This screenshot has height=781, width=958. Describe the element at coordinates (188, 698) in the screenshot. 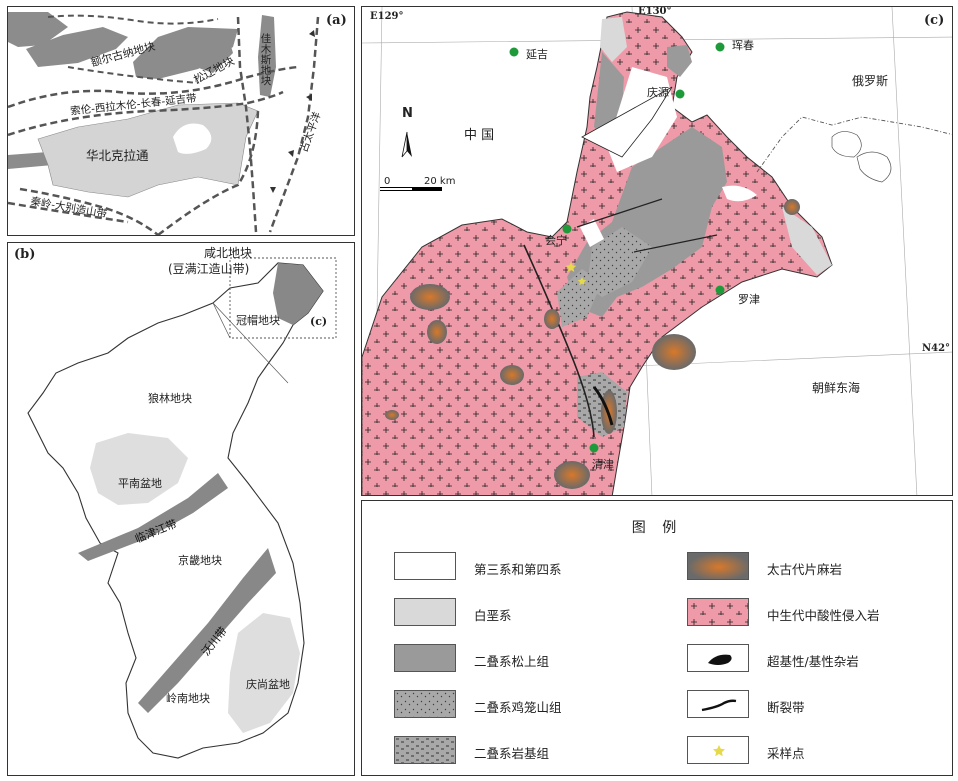

I see `region-label: 岭南地块` at that location.